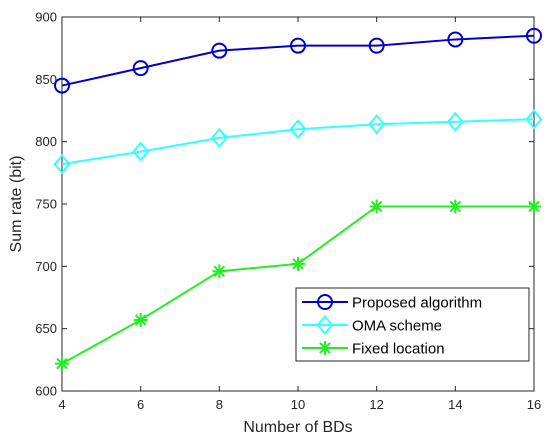 The image size is (550, 443). Describe the element at coordinates (46, 204) in the screenshot. I see `y-tick-label: 750` at that location.